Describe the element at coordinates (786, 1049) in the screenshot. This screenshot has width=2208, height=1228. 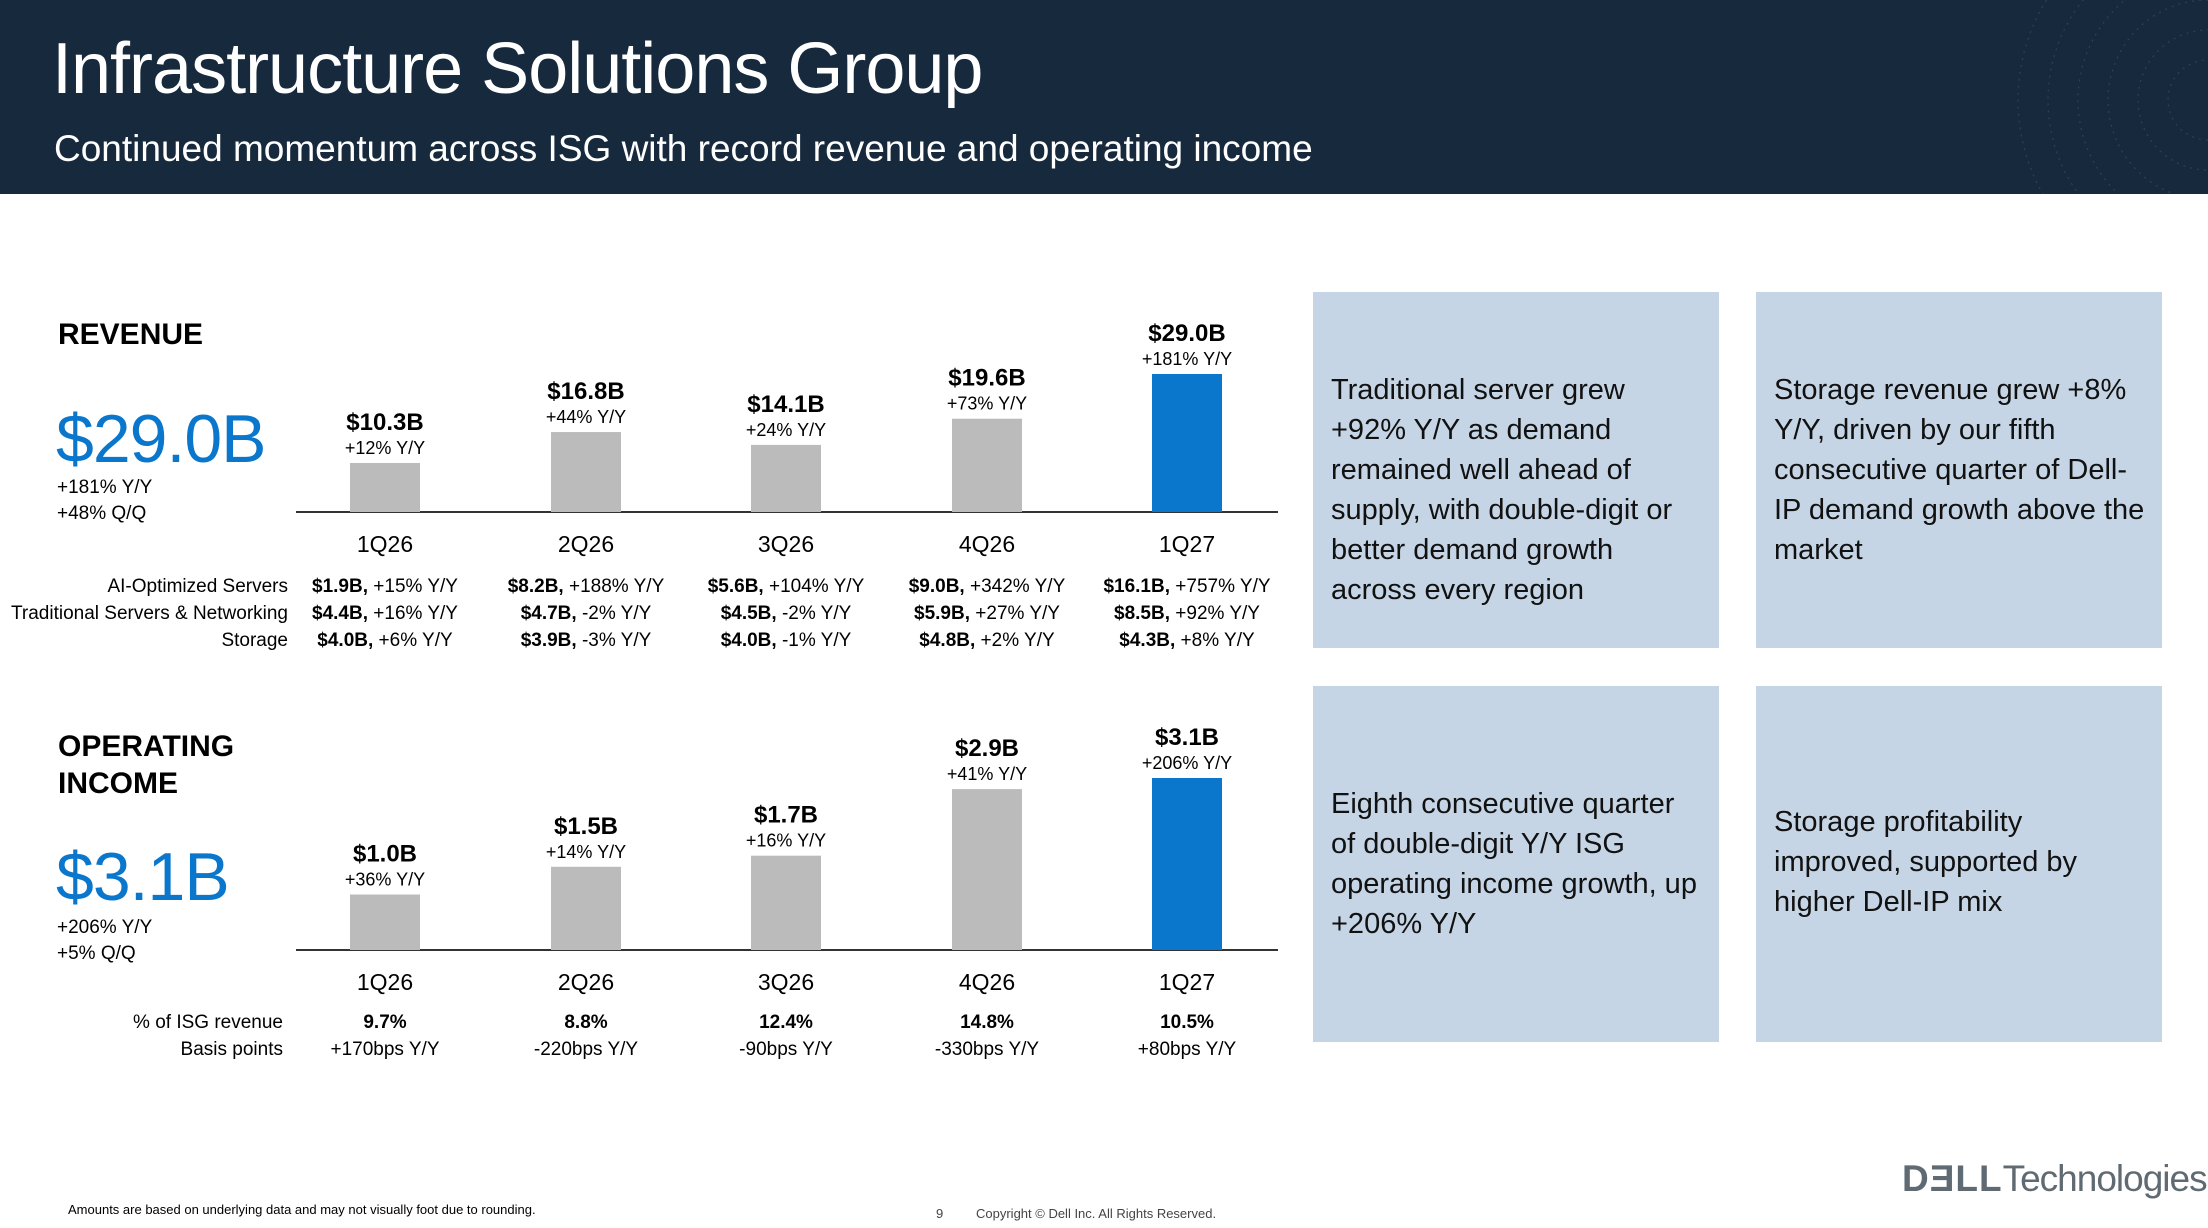
I see `metric-basis-points: -90bps Y/Y` at that location.